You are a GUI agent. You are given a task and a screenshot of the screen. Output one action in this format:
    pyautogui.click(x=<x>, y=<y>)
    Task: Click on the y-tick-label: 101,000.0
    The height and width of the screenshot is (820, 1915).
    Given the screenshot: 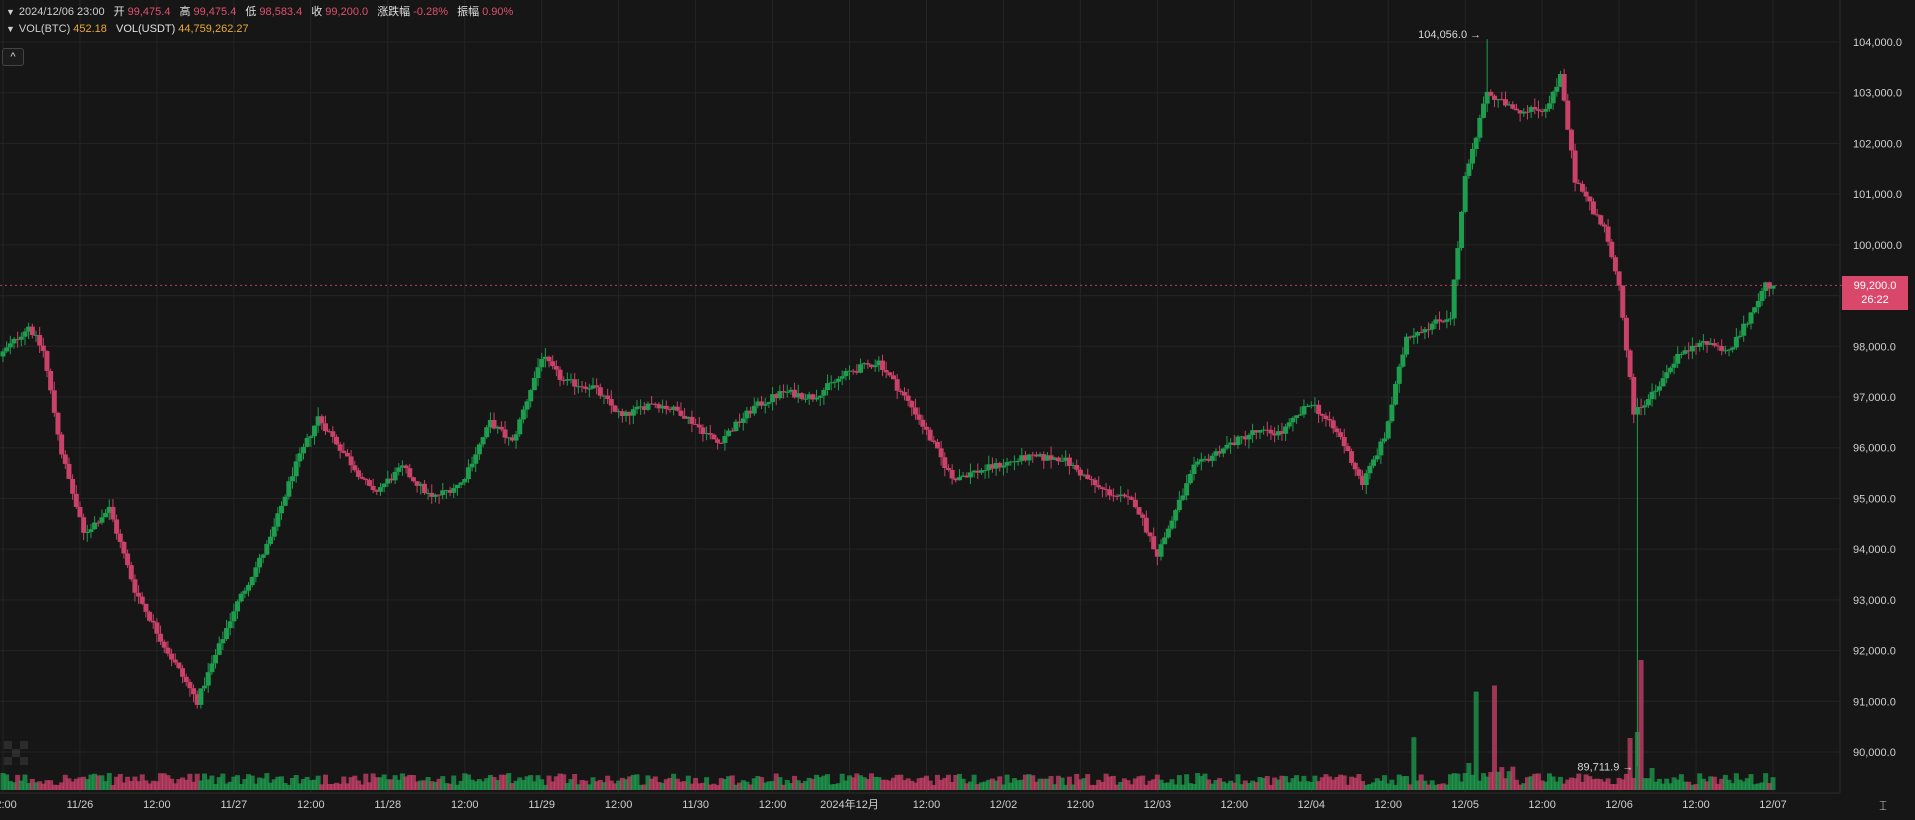 What is the action you would take?
    pyautogui.click(x=1877, y=195)
    